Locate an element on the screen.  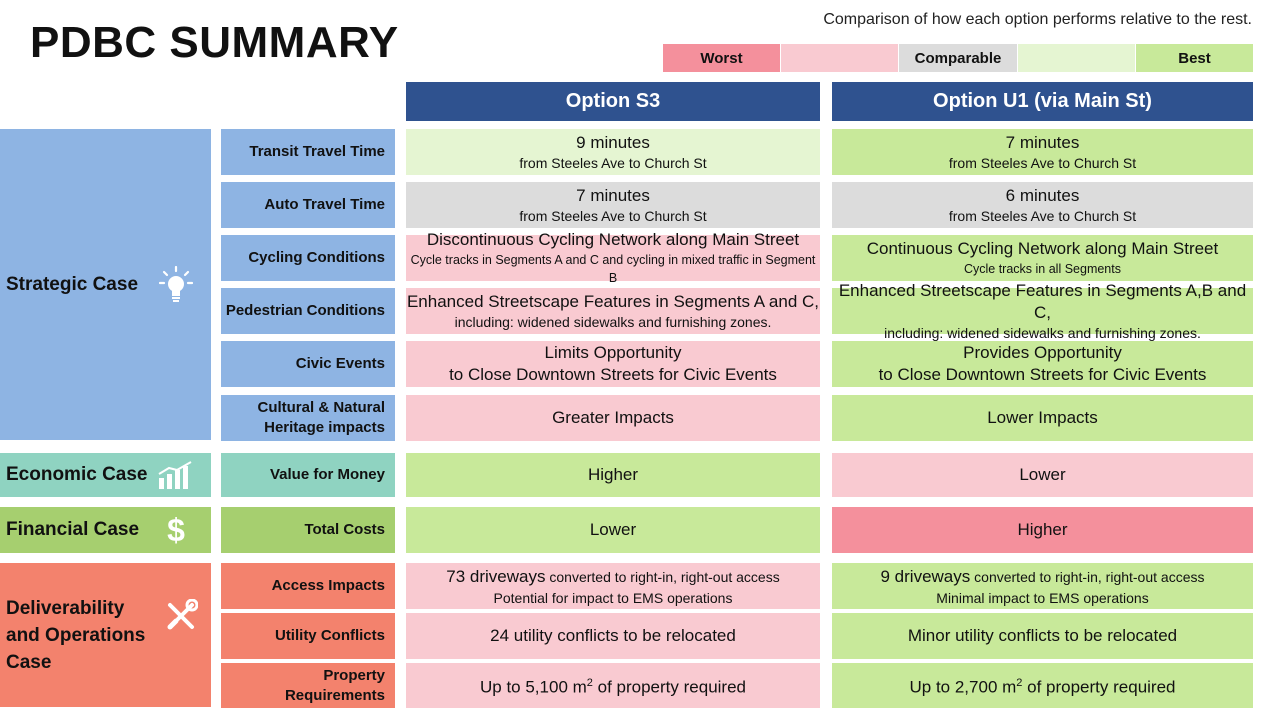
criterion-value-for-money: Value for Money is located at coordinates (308, 475).